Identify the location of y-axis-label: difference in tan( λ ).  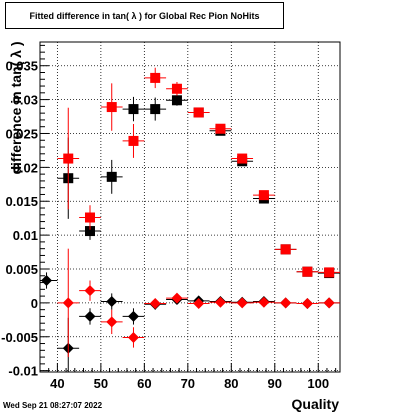
(16, 108).